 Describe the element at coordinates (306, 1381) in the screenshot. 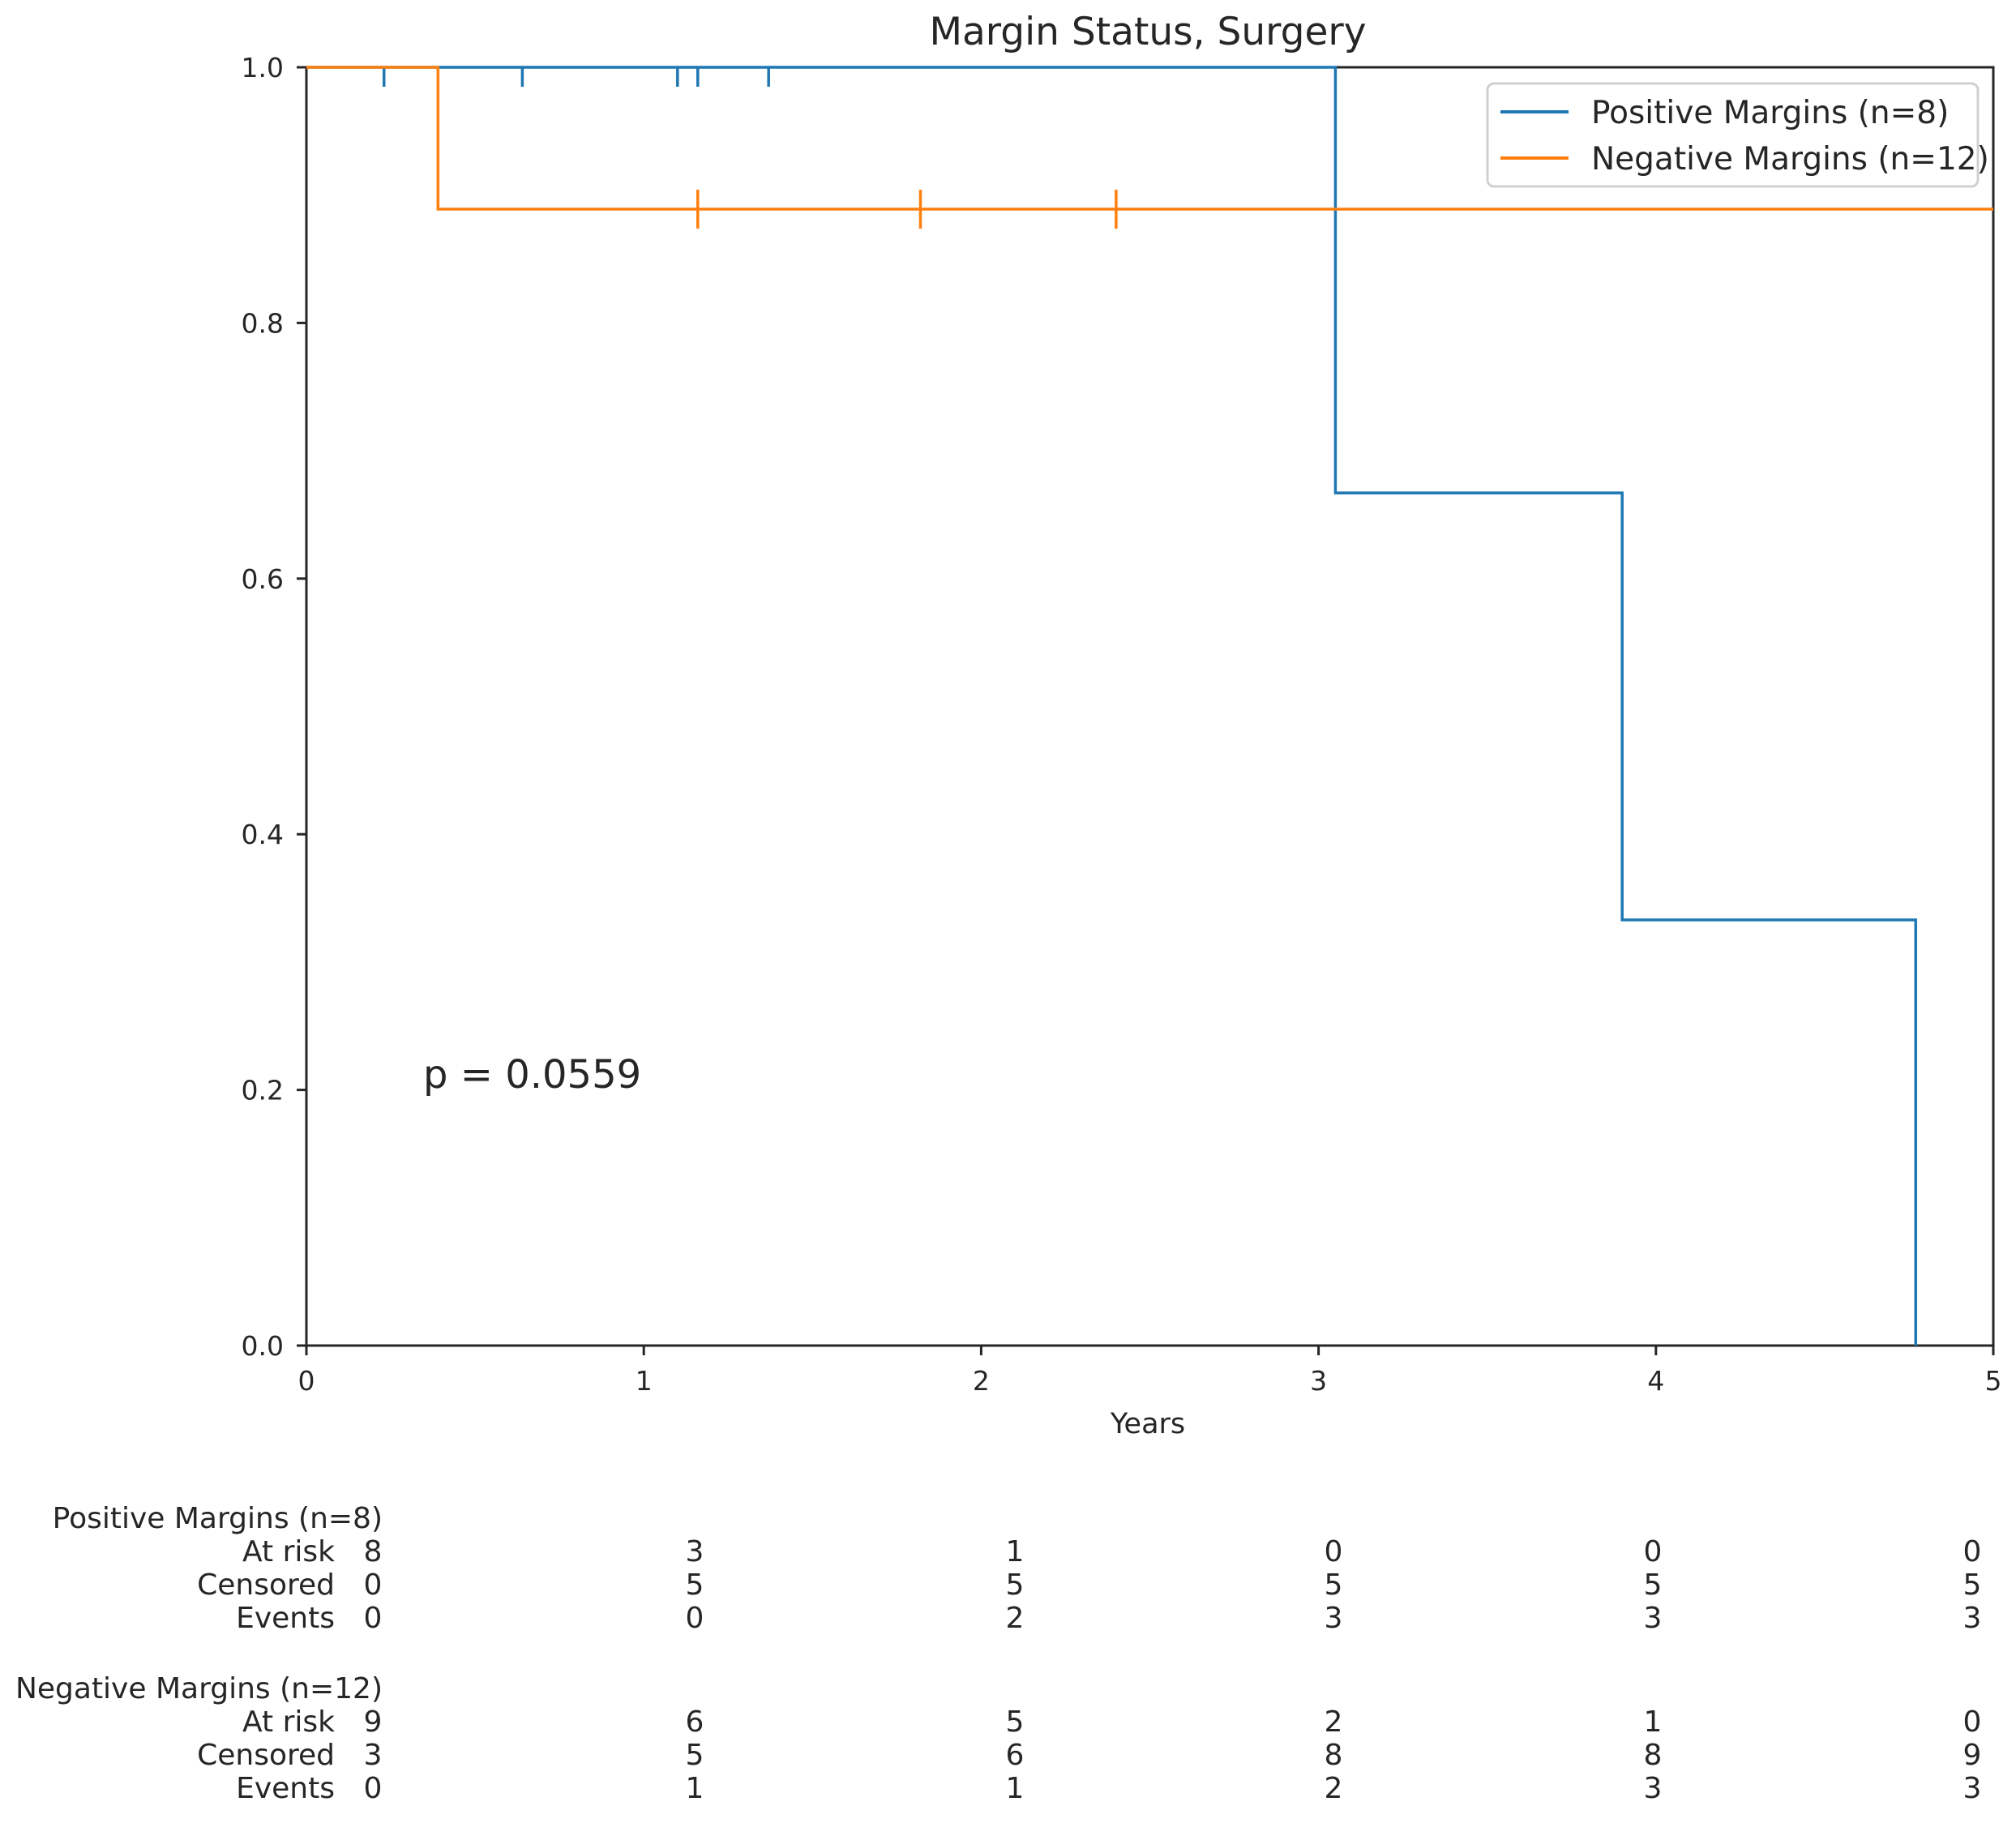

I see `x-tick-label: 0` at that location.